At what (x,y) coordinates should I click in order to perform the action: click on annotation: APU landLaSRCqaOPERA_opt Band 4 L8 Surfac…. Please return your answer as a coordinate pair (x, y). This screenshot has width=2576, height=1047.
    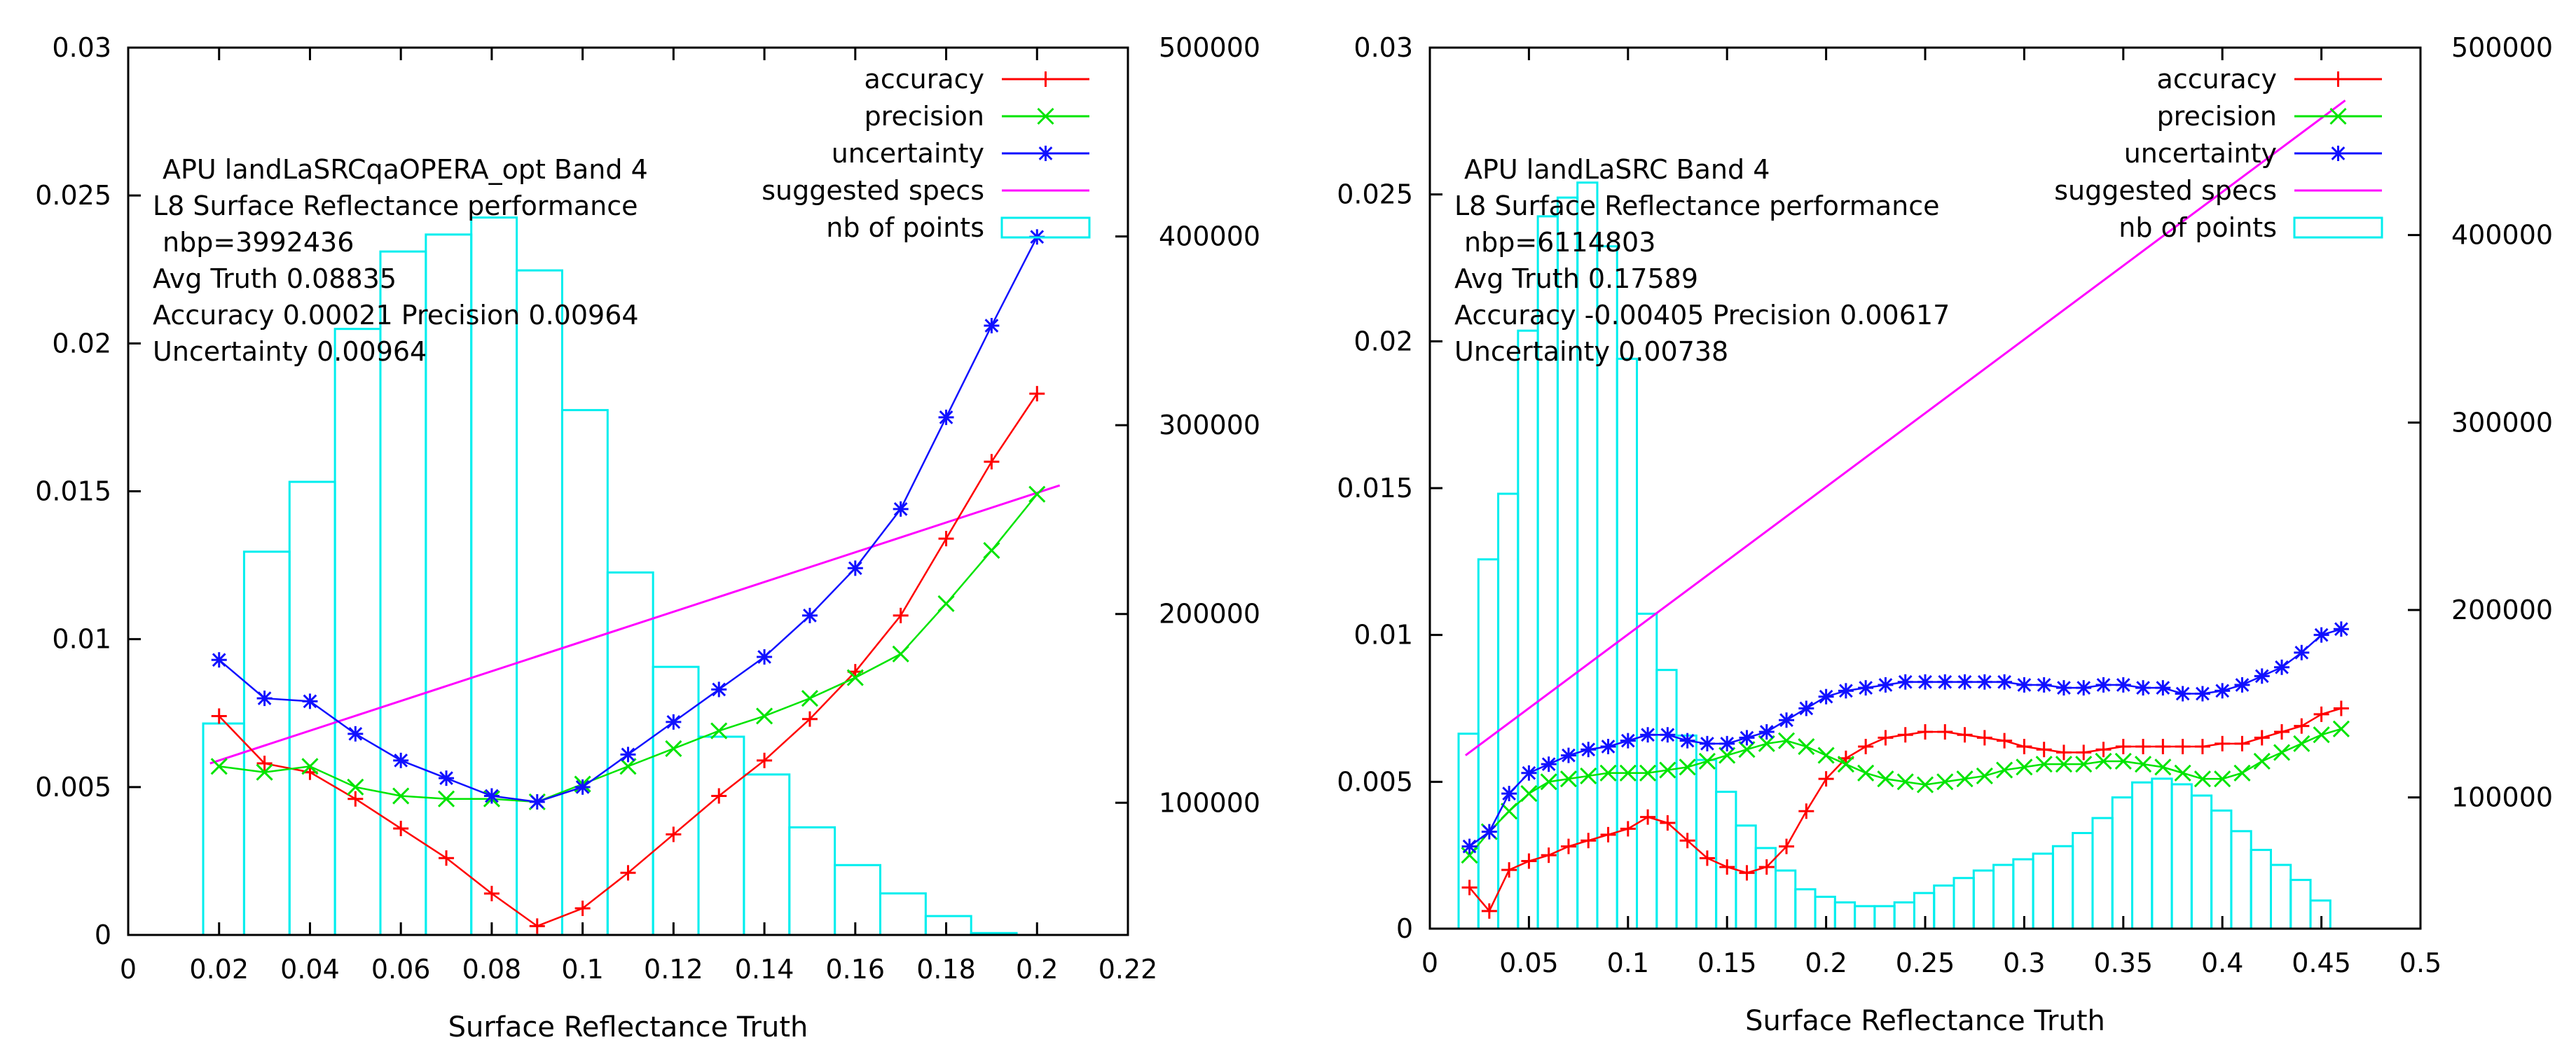
    Looking at the image, I should click on (400, 260).